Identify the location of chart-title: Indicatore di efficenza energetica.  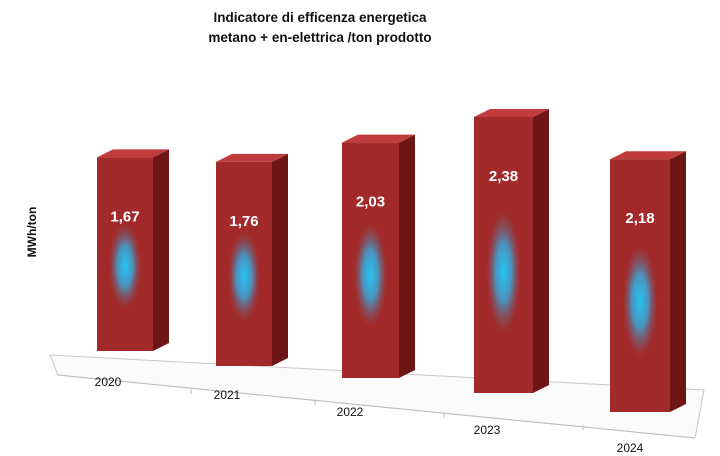
(320, 17).